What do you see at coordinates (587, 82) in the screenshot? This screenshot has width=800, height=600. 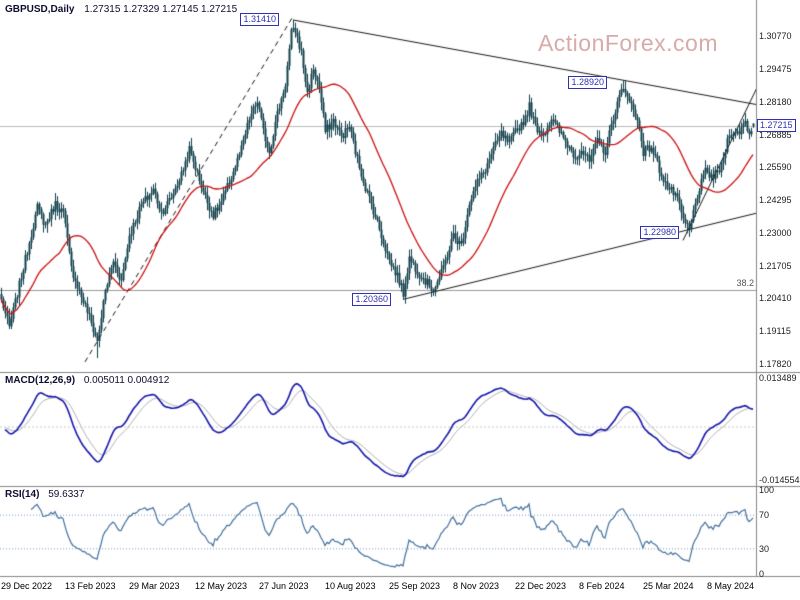 I see `price-annotation: 1.28920` at bounding box center [587, 82].